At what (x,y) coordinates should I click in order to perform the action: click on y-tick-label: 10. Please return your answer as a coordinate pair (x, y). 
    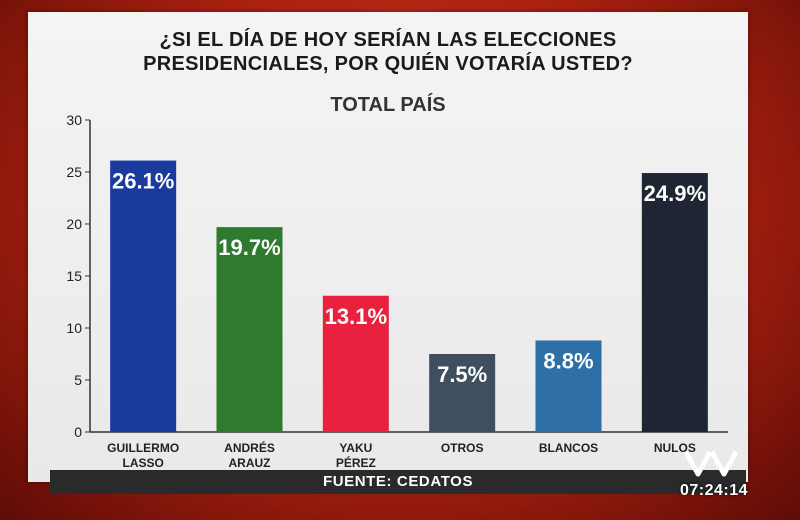
    Looking at the image, I should click on (74, 328).